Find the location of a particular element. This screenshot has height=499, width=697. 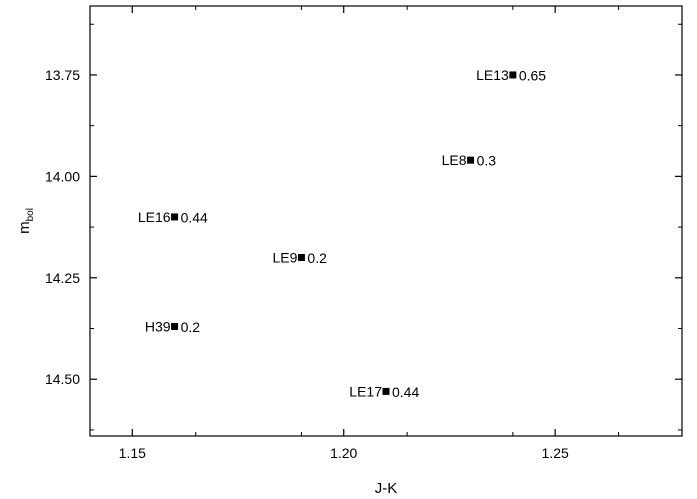

y-tick-label: 13.75 is located at coordinates (62, 75).